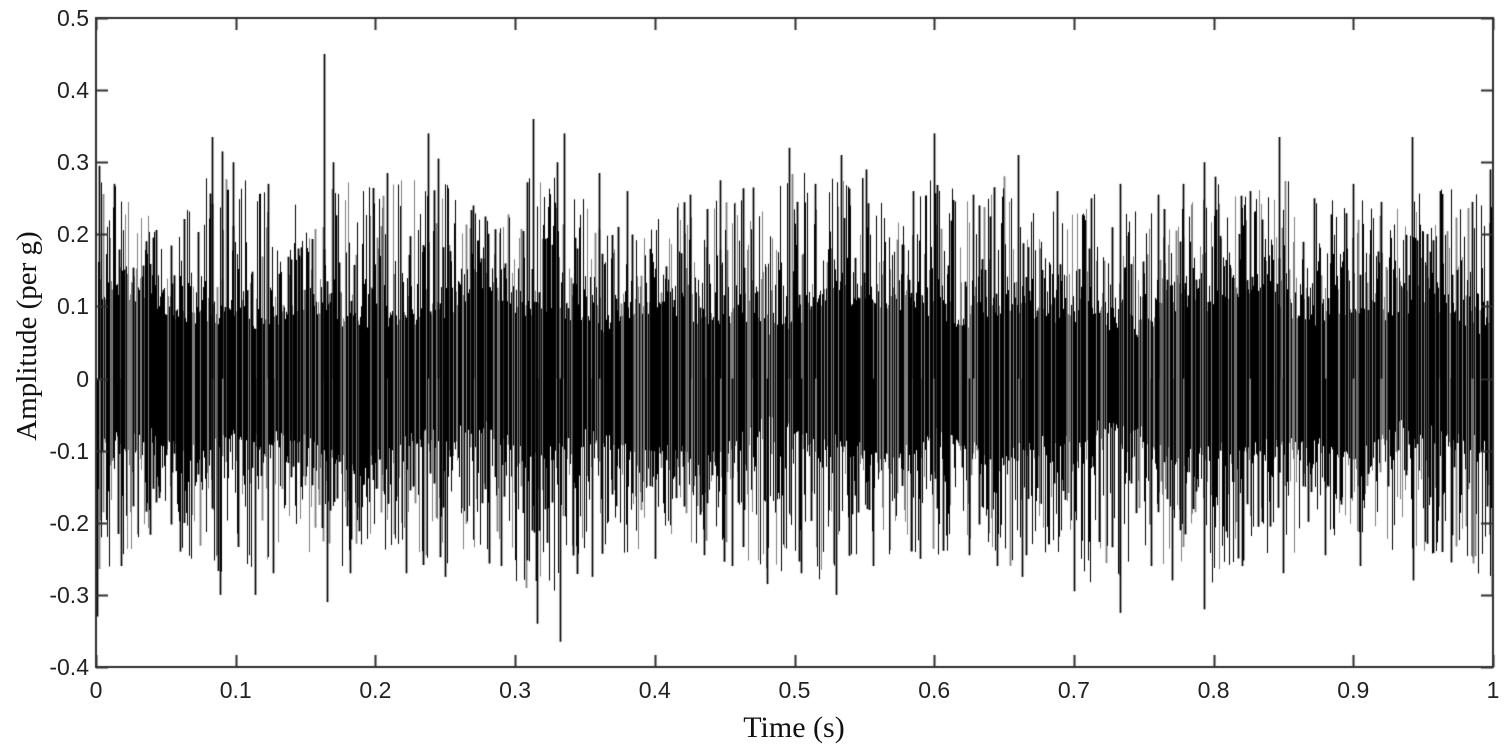 The image size is (1504, 751). What do you see at coordinates (73, 162) in the screenshot?
I see `y-tick-label: 0.3` at bounding box center [73, 162].